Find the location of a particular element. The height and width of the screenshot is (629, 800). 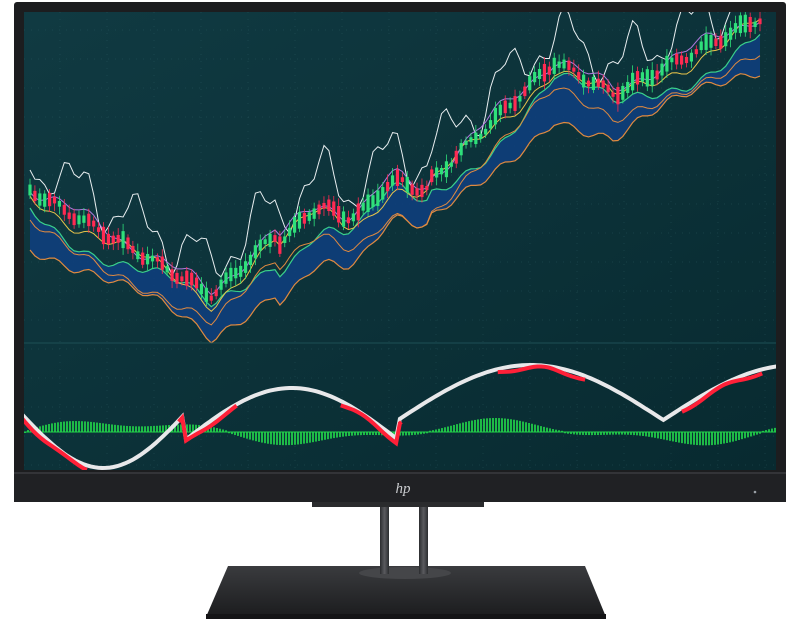

monitor-chin-highlight is located at coordinates (400, 473).